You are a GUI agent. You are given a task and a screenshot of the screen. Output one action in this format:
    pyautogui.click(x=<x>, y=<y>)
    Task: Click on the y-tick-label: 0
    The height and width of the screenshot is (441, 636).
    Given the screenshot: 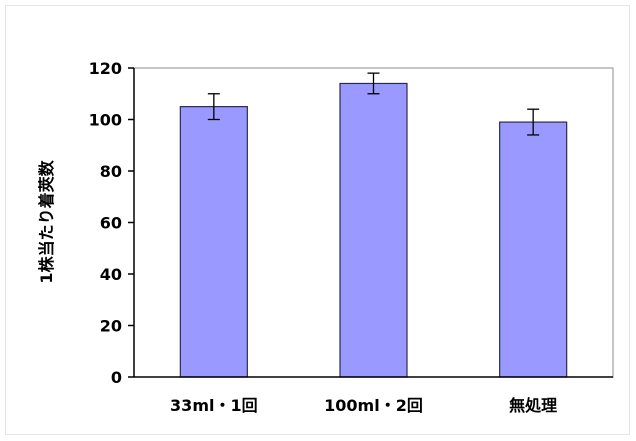 What is the action you would take?
    pyautogui.click(x=116, y=377)
    